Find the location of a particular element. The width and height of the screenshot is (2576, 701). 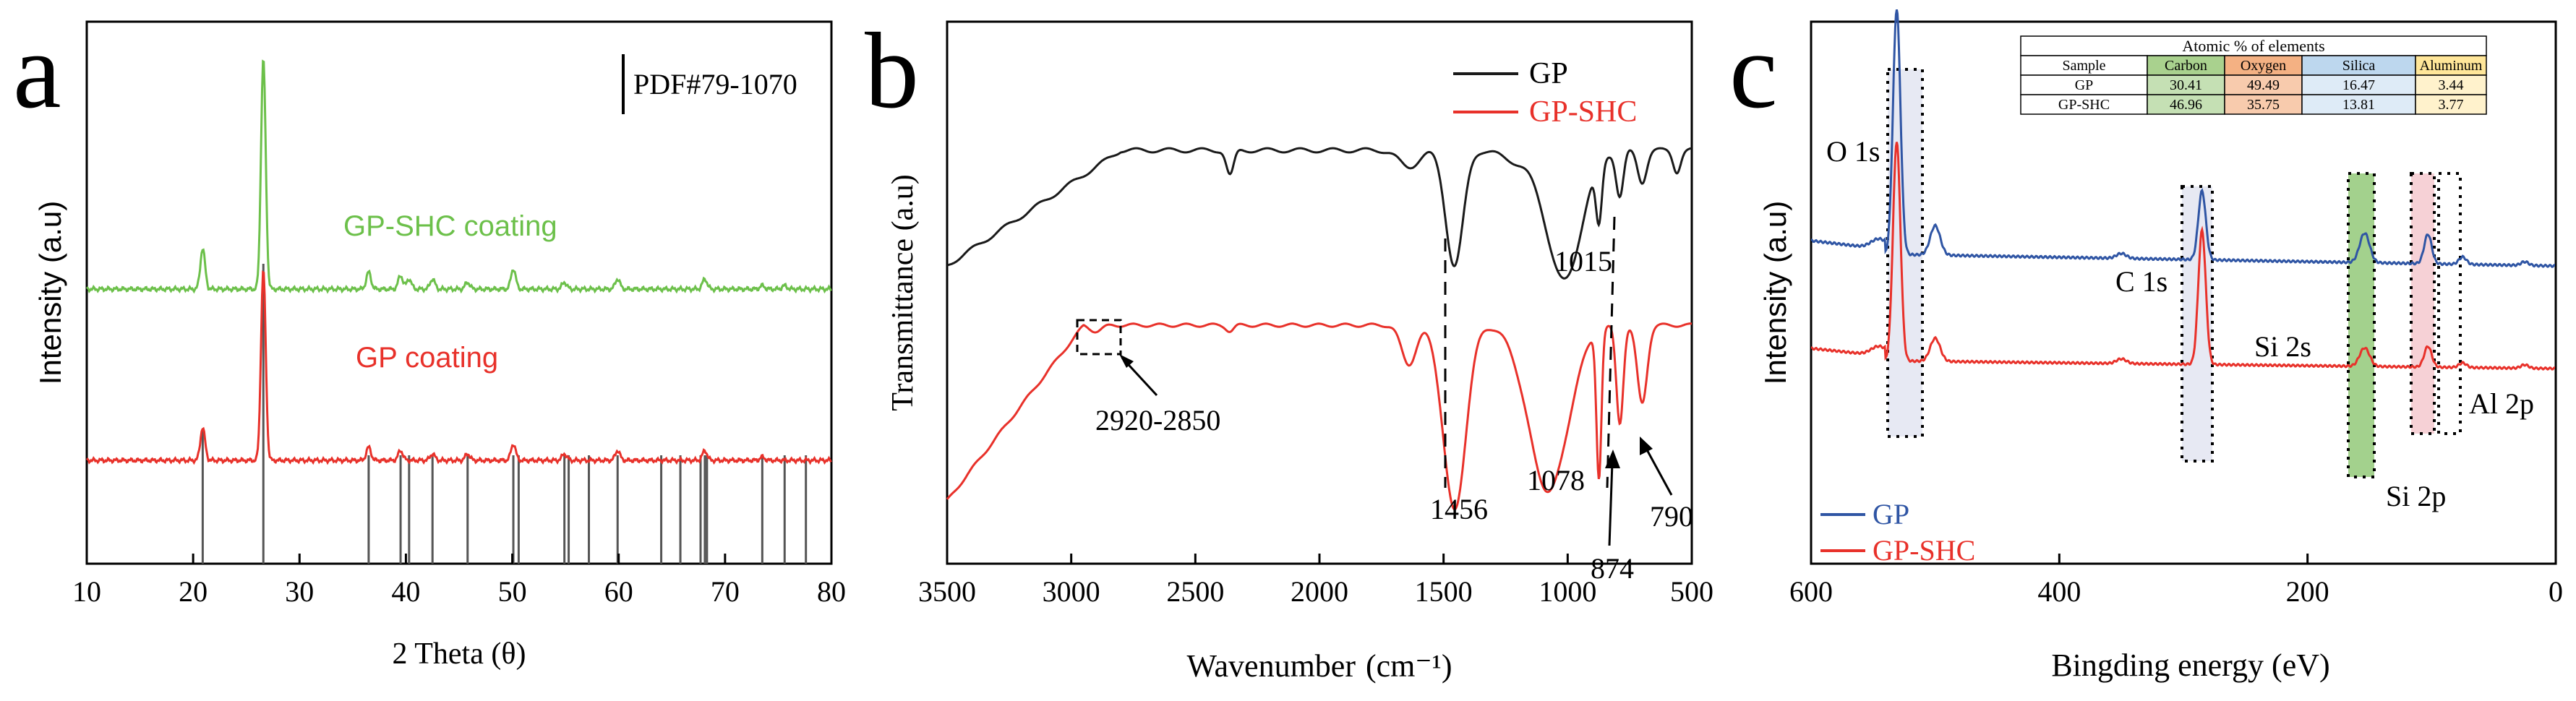

panel-a-x-tick-label: 50 is located at coordinates (512, 591).